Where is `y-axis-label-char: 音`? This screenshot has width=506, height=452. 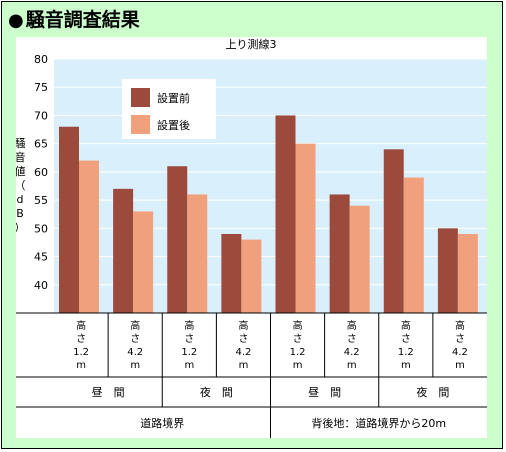 y-axis-label-char: 音 is located at coordinates (21, 157).